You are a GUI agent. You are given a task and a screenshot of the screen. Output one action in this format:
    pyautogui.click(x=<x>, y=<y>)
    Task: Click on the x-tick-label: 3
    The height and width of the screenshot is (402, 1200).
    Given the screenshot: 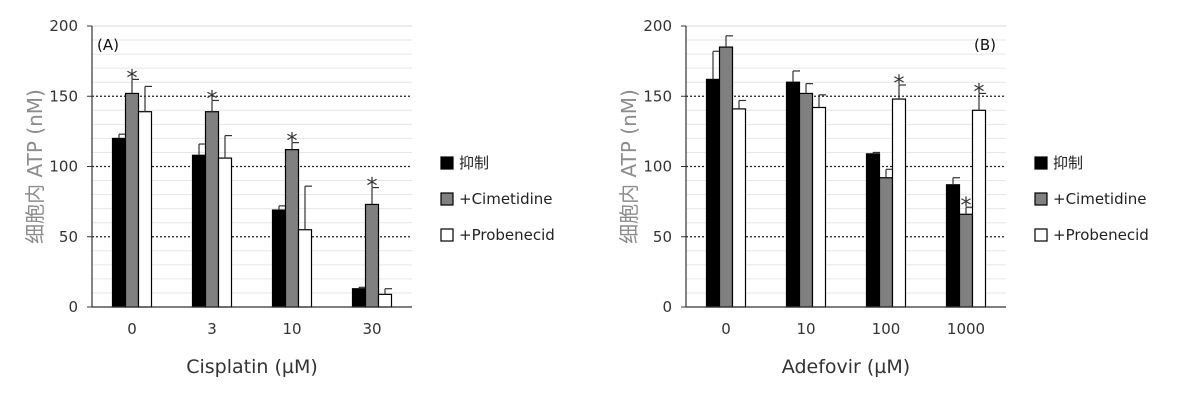 What is the action you would take?
    pyautogui.click(x=212, y=329)
    